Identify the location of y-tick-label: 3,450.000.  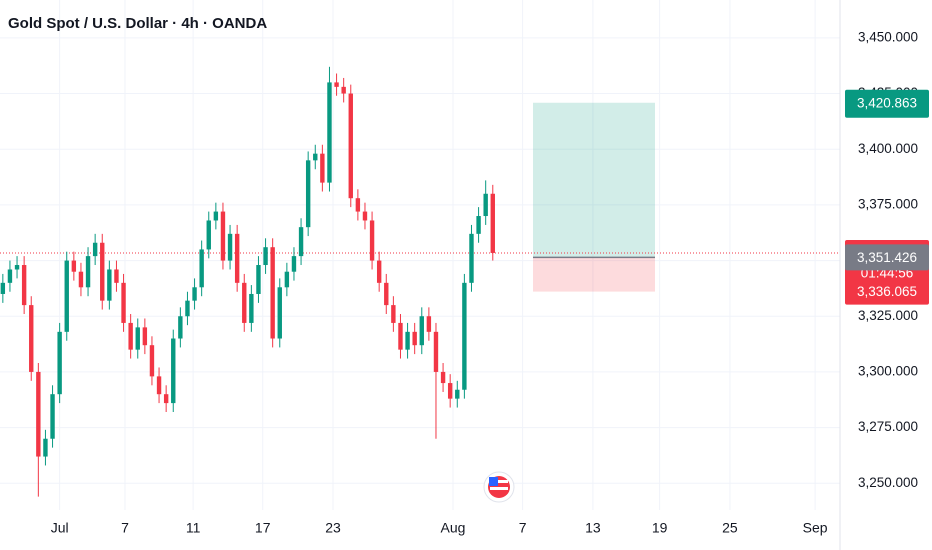
(888, 36).